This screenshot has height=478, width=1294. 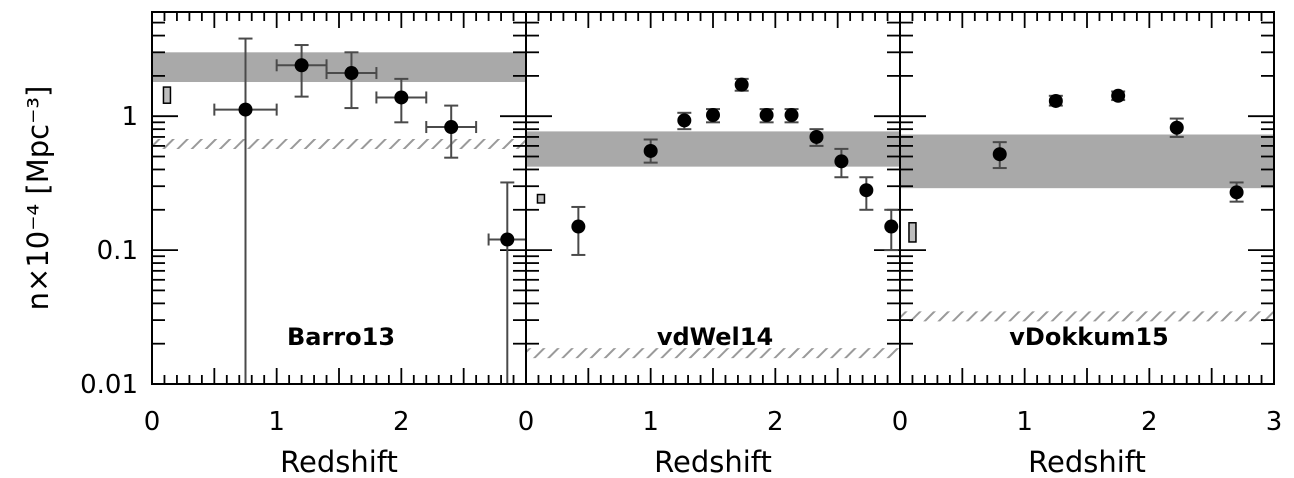 What do you see at coordinates (715, 337) in the screenshot?
I see `panel-label: vdWel14` at bounding box center [715, 337].